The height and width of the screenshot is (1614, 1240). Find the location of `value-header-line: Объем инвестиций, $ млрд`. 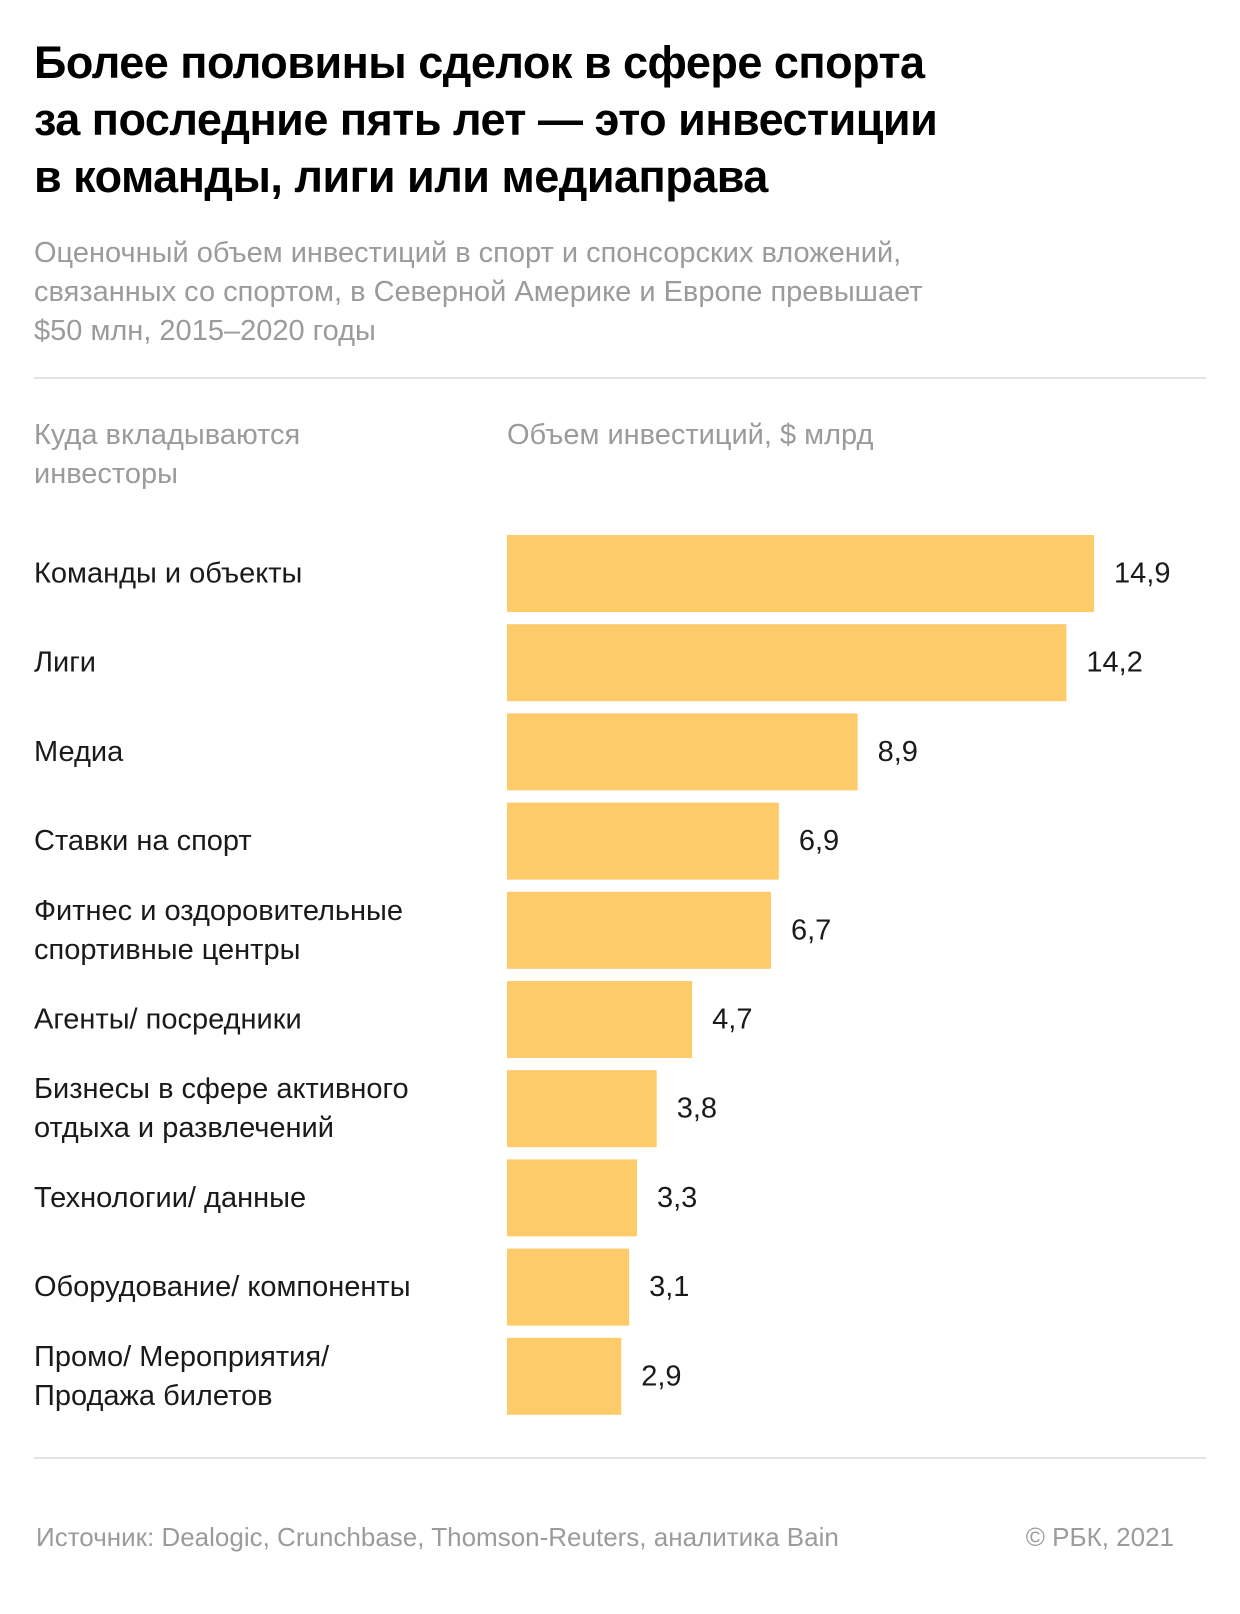

value-header-line: Объем инвестиций, $ млрд is located at coordinates (690, 435).